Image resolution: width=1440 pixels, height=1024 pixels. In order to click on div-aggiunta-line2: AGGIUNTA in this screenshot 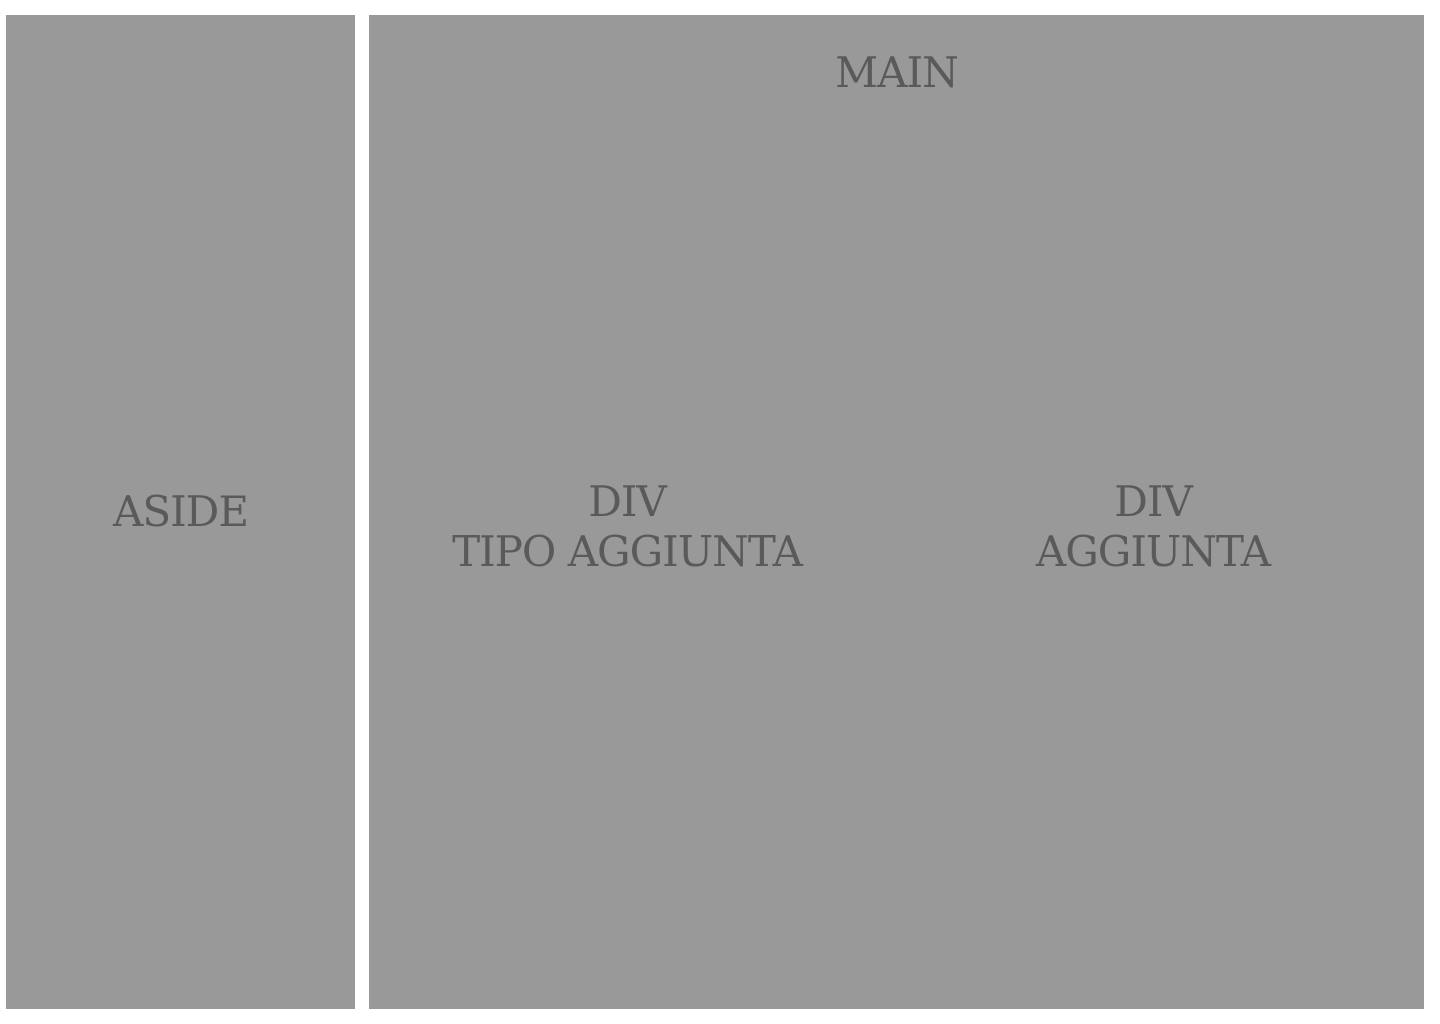, I will do `click(1153, 551)`.